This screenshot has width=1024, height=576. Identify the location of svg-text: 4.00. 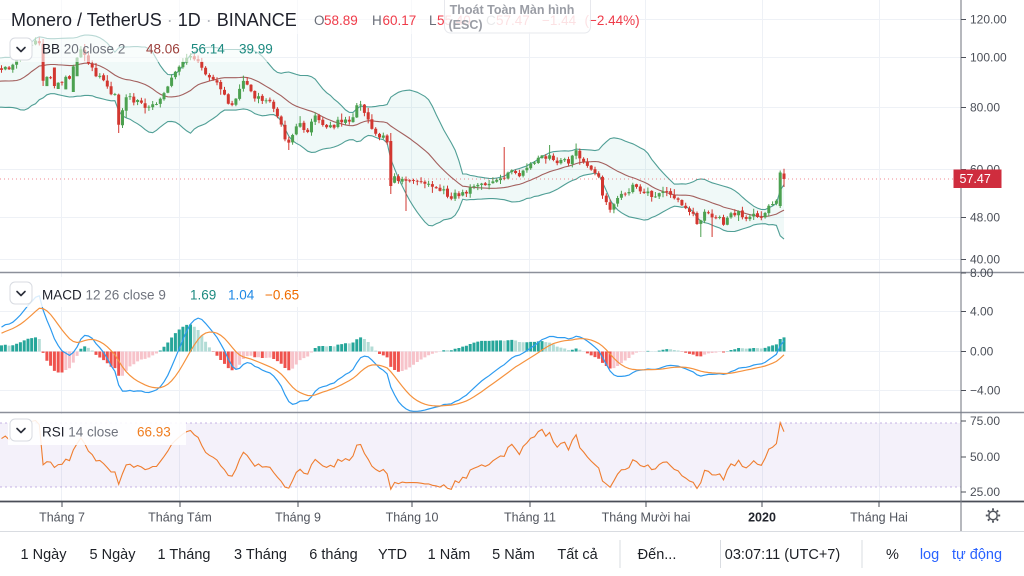
(982, 312).